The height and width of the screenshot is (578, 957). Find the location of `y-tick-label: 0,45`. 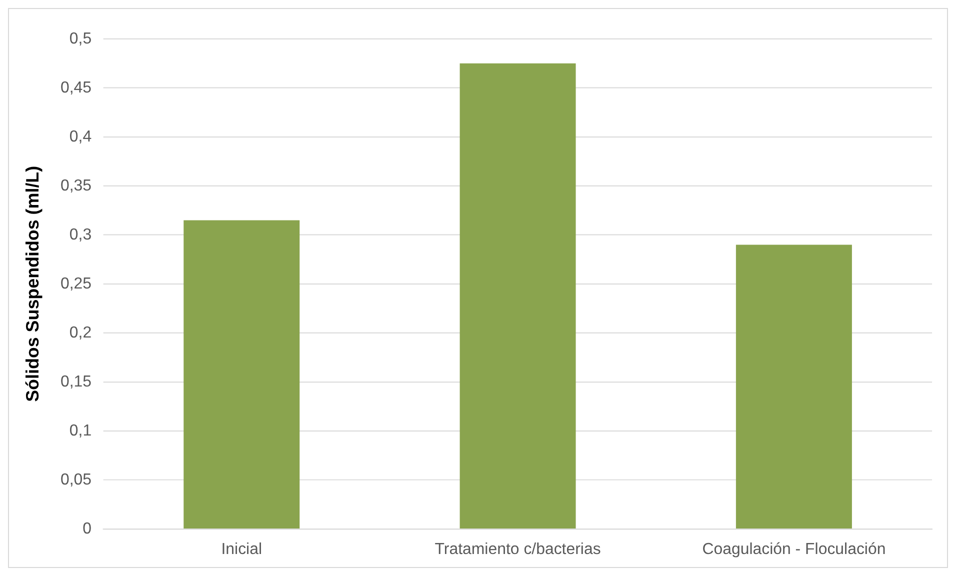

y-tick-label: 0,45 is located at coordinates (76, 87).